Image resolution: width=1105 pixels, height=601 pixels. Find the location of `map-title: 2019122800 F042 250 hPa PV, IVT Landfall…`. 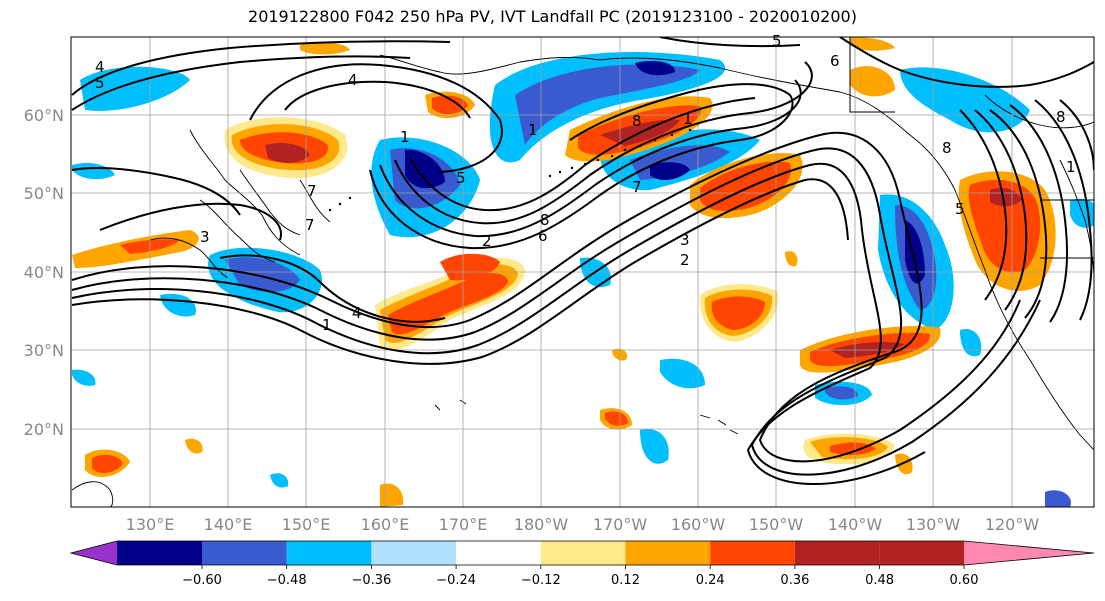

map-title: 2019122800 F042 250 hPa PV, IVT Landfall… is located at coordinates (552, 16).